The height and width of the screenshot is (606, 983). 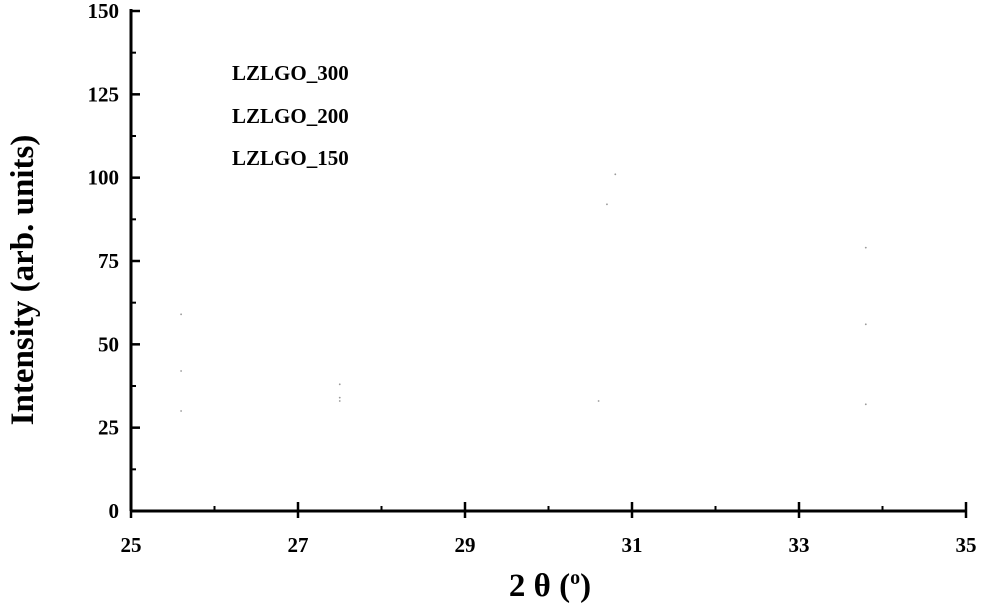 I want to click on y-tick-label: 25, so click(x=108, y=428).